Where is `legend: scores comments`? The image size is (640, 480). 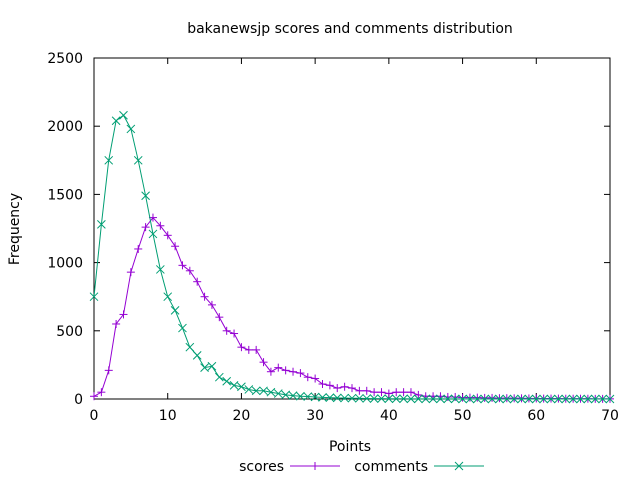 legend: scores comments is located at coordinates (361, 467).